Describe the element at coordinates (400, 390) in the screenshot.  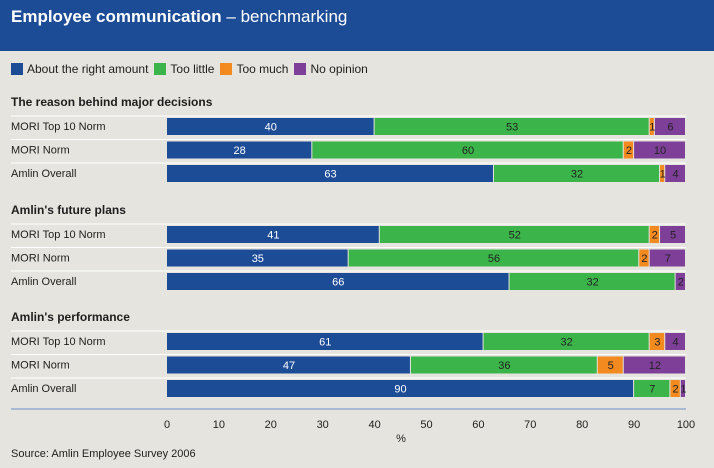
I see `data-label: 90` at that location.